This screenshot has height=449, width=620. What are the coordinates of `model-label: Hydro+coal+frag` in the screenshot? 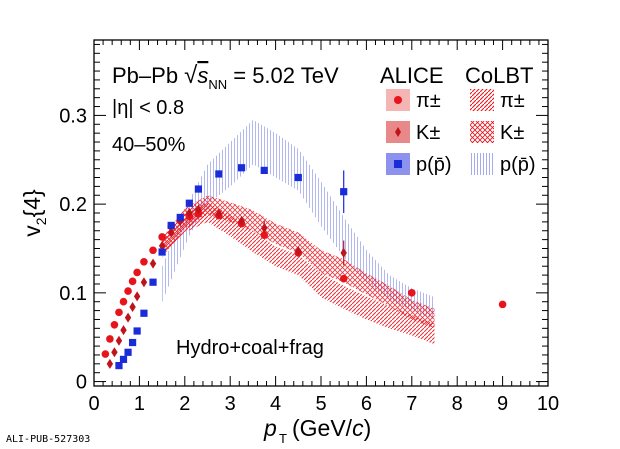 It's located at (250, 348).